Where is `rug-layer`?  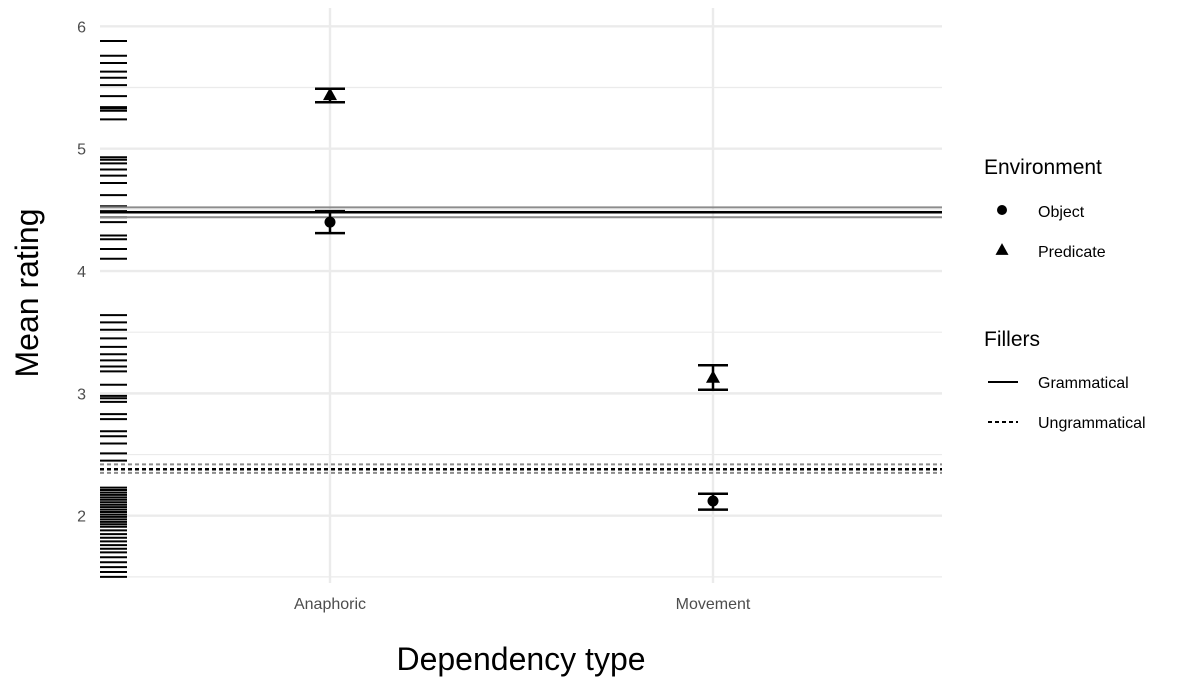
rug-layer is located at coordinates (113, 309).